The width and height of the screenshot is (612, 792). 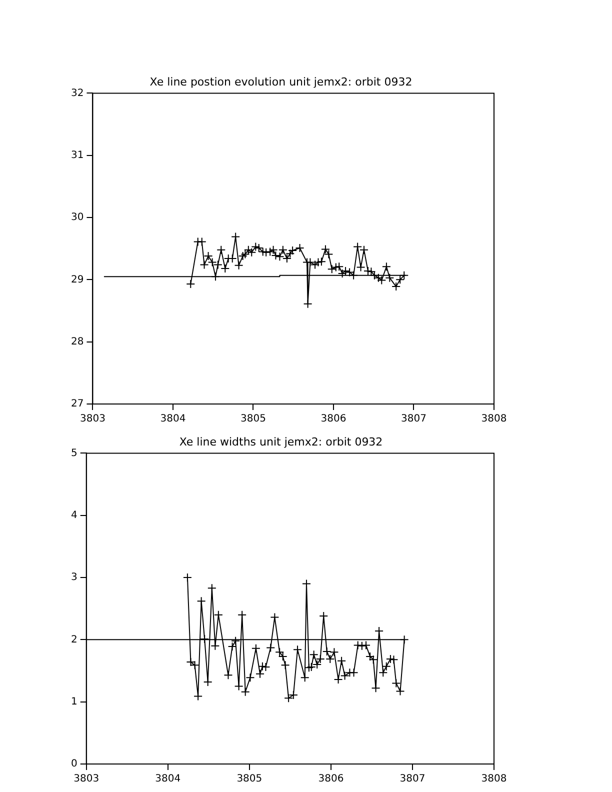 What do you see at coordinates (77, 218) in the screenshot?
I see `y-tick-label: 30` at bounding box center [77, 218].